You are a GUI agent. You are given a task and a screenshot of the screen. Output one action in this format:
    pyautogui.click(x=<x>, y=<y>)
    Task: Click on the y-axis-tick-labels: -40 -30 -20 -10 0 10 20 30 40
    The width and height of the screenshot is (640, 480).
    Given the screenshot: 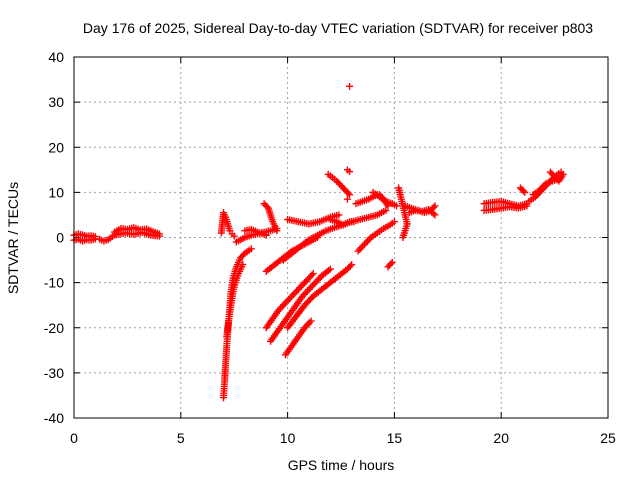 What is the action you would take?
    pyautogui.click(x=54, y=237)
    